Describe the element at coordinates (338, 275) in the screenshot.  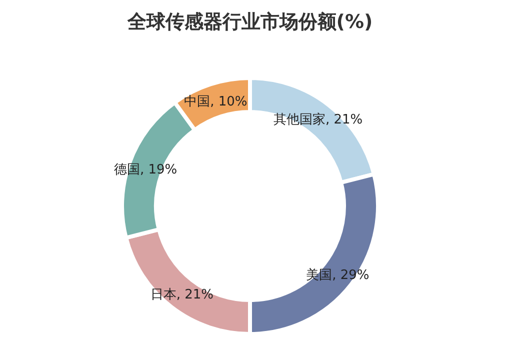
I see `slice-label: 美国, 29%` at that location.